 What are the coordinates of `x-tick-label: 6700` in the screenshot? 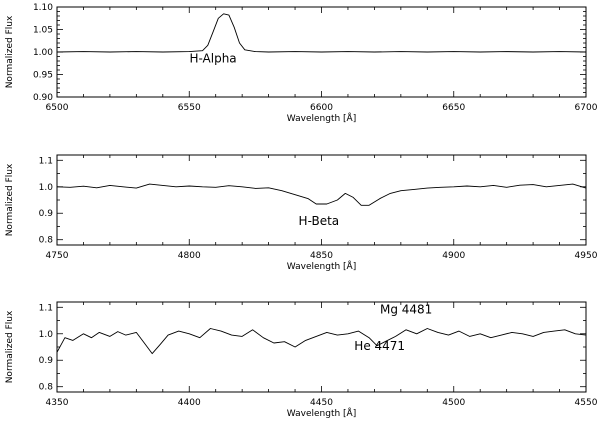 It's located at (586, 108).